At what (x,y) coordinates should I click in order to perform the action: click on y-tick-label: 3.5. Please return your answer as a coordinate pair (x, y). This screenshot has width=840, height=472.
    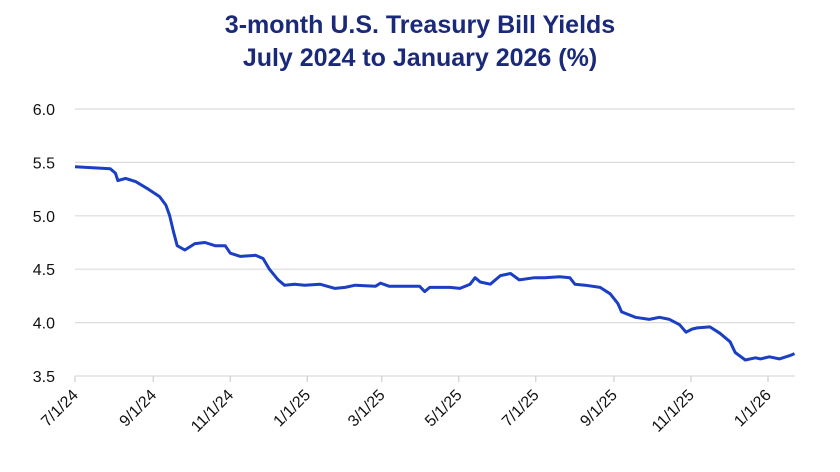
    Looking at the image, I should click on (44, 377).